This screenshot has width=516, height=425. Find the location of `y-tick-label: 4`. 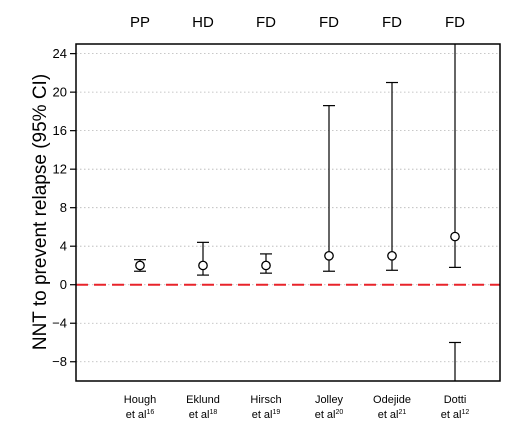

y-tick-label: 4 is located at coordinates (63, 246).